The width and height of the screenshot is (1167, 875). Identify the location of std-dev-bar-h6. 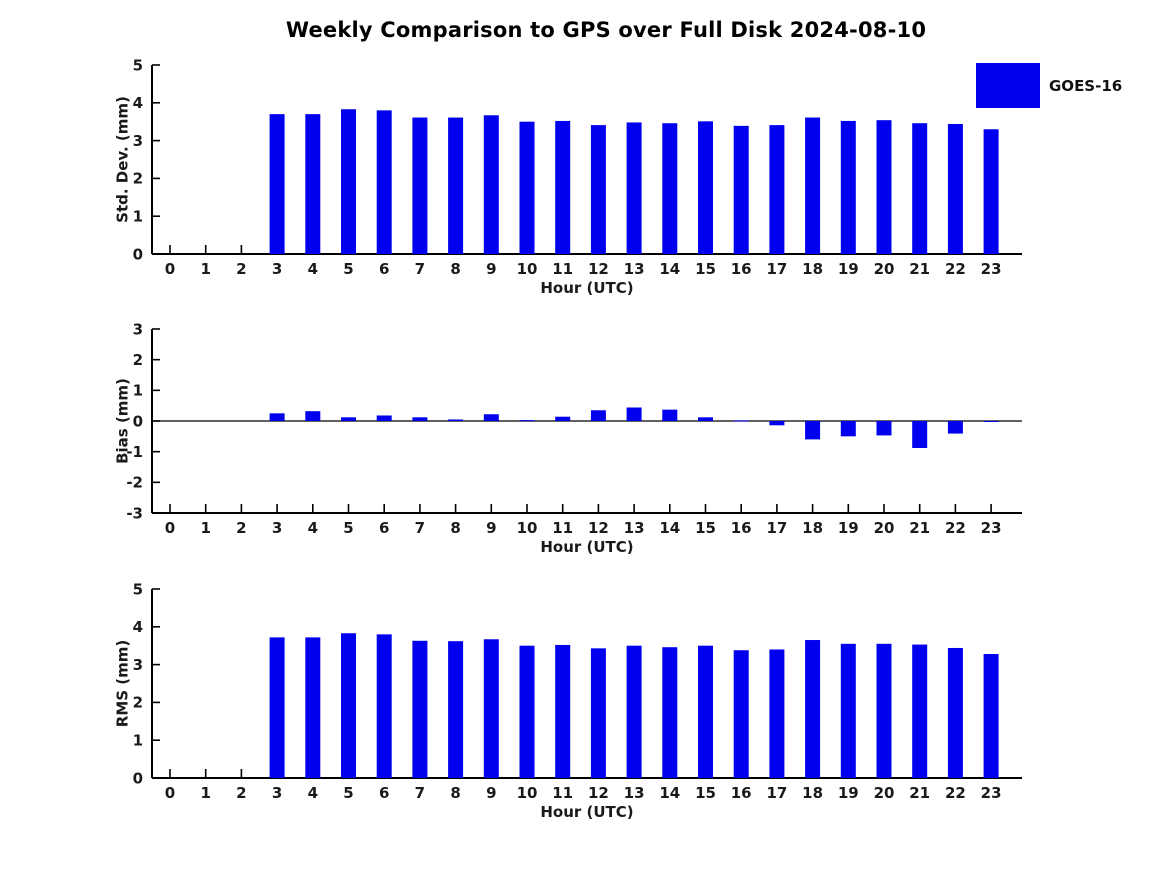
(384, 182).